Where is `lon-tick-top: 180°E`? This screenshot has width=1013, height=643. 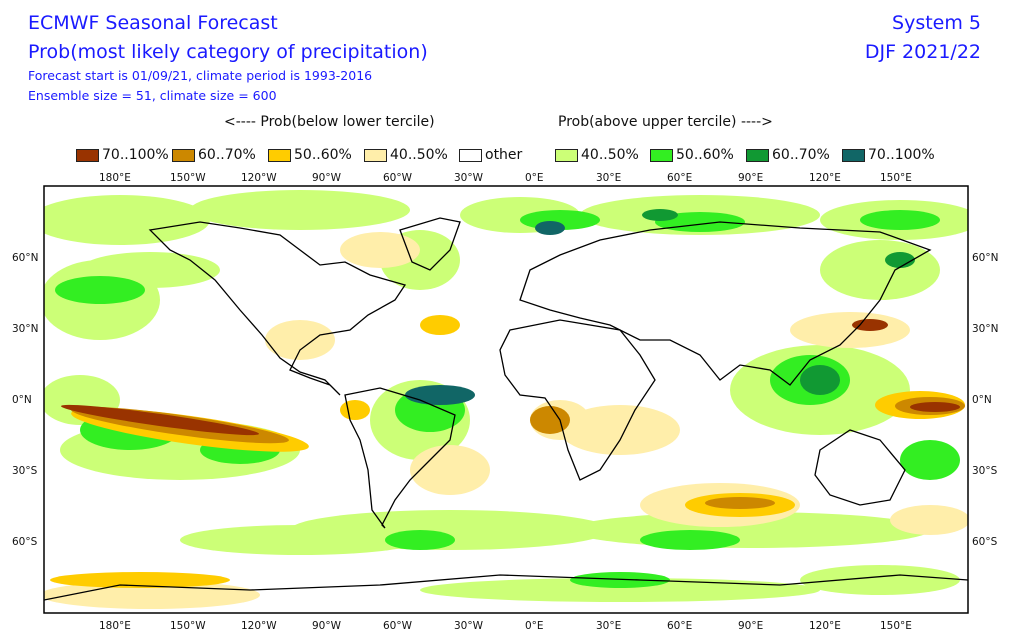 lon-tick-top: 180°E is located at coordinates (115, 178).